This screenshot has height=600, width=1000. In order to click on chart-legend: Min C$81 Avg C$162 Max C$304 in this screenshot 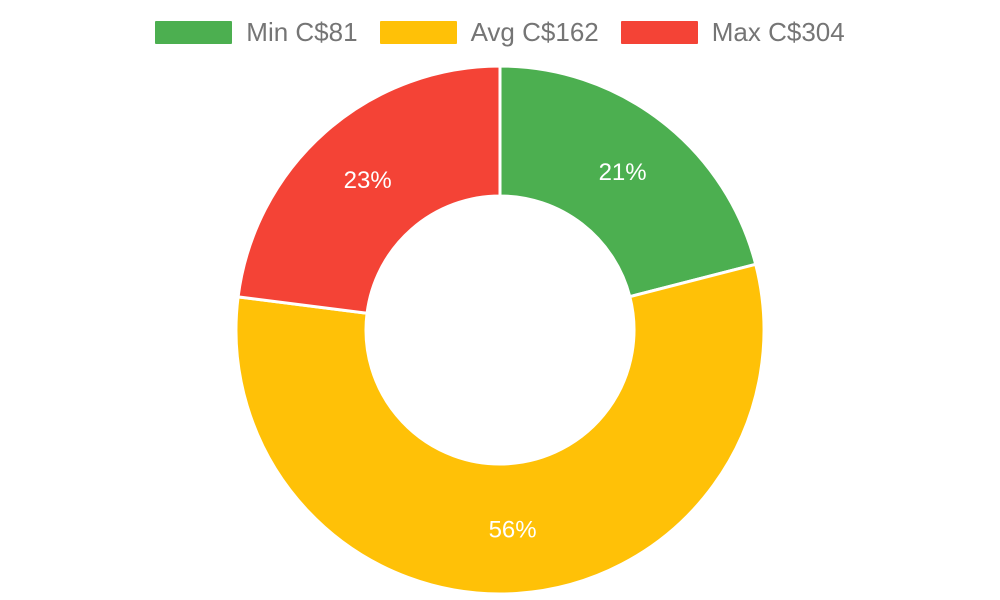, I will do `click(500, 32)`.